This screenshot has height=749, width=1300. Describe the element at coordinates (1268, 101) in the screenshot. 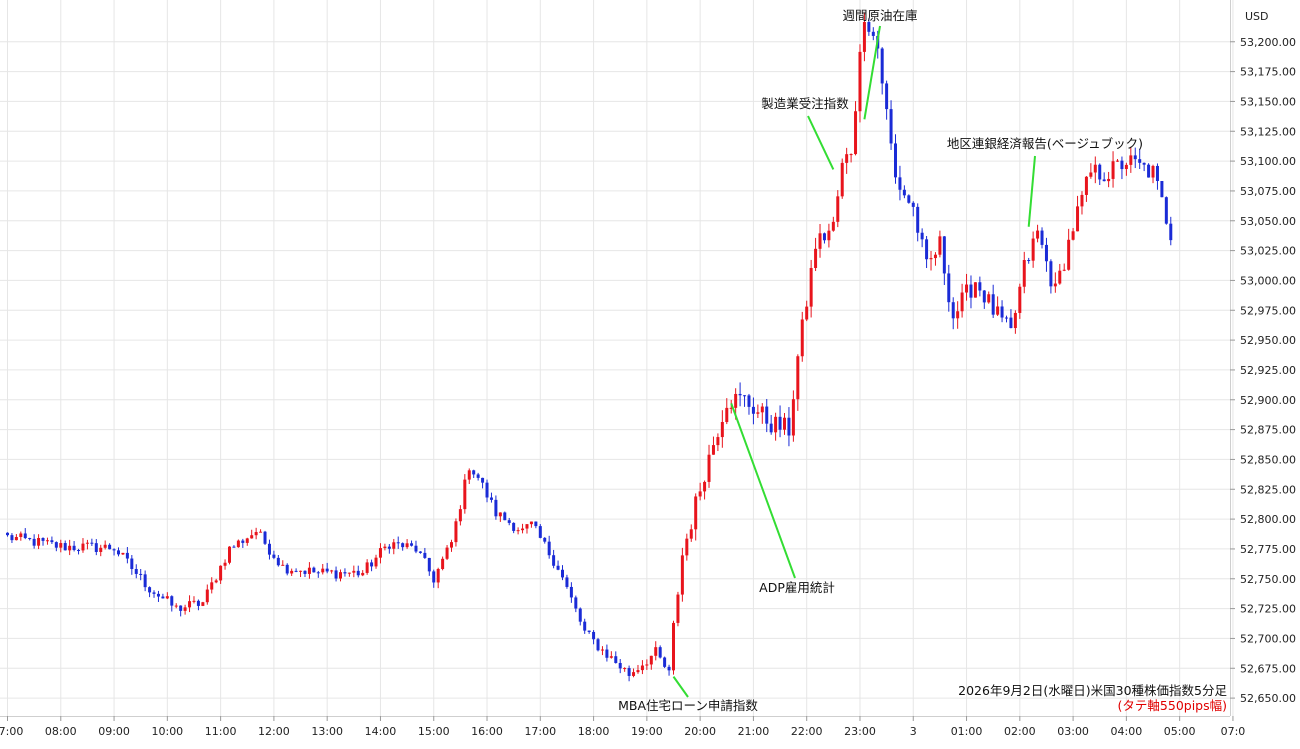

I see `y-tick-label: 53,150.00` at that location.